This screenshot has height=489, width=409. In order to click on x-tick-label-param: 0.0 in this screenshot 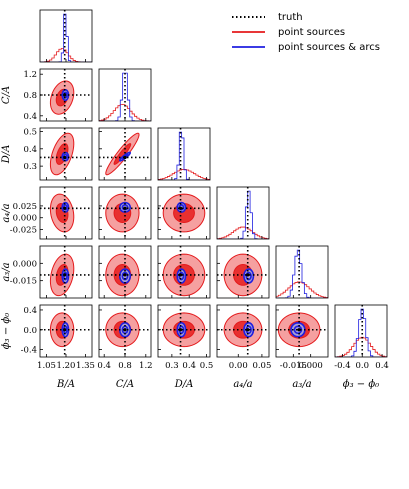, I will do `click(362, 366)`.